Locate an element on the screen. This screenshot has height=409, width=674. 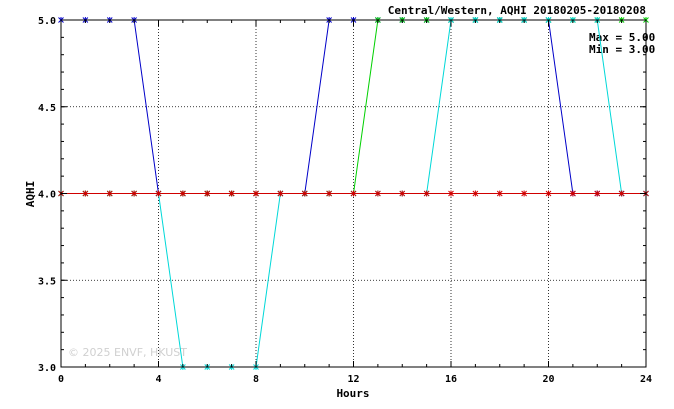
x-tick-label: 12 is located at coordinates (353, 379).